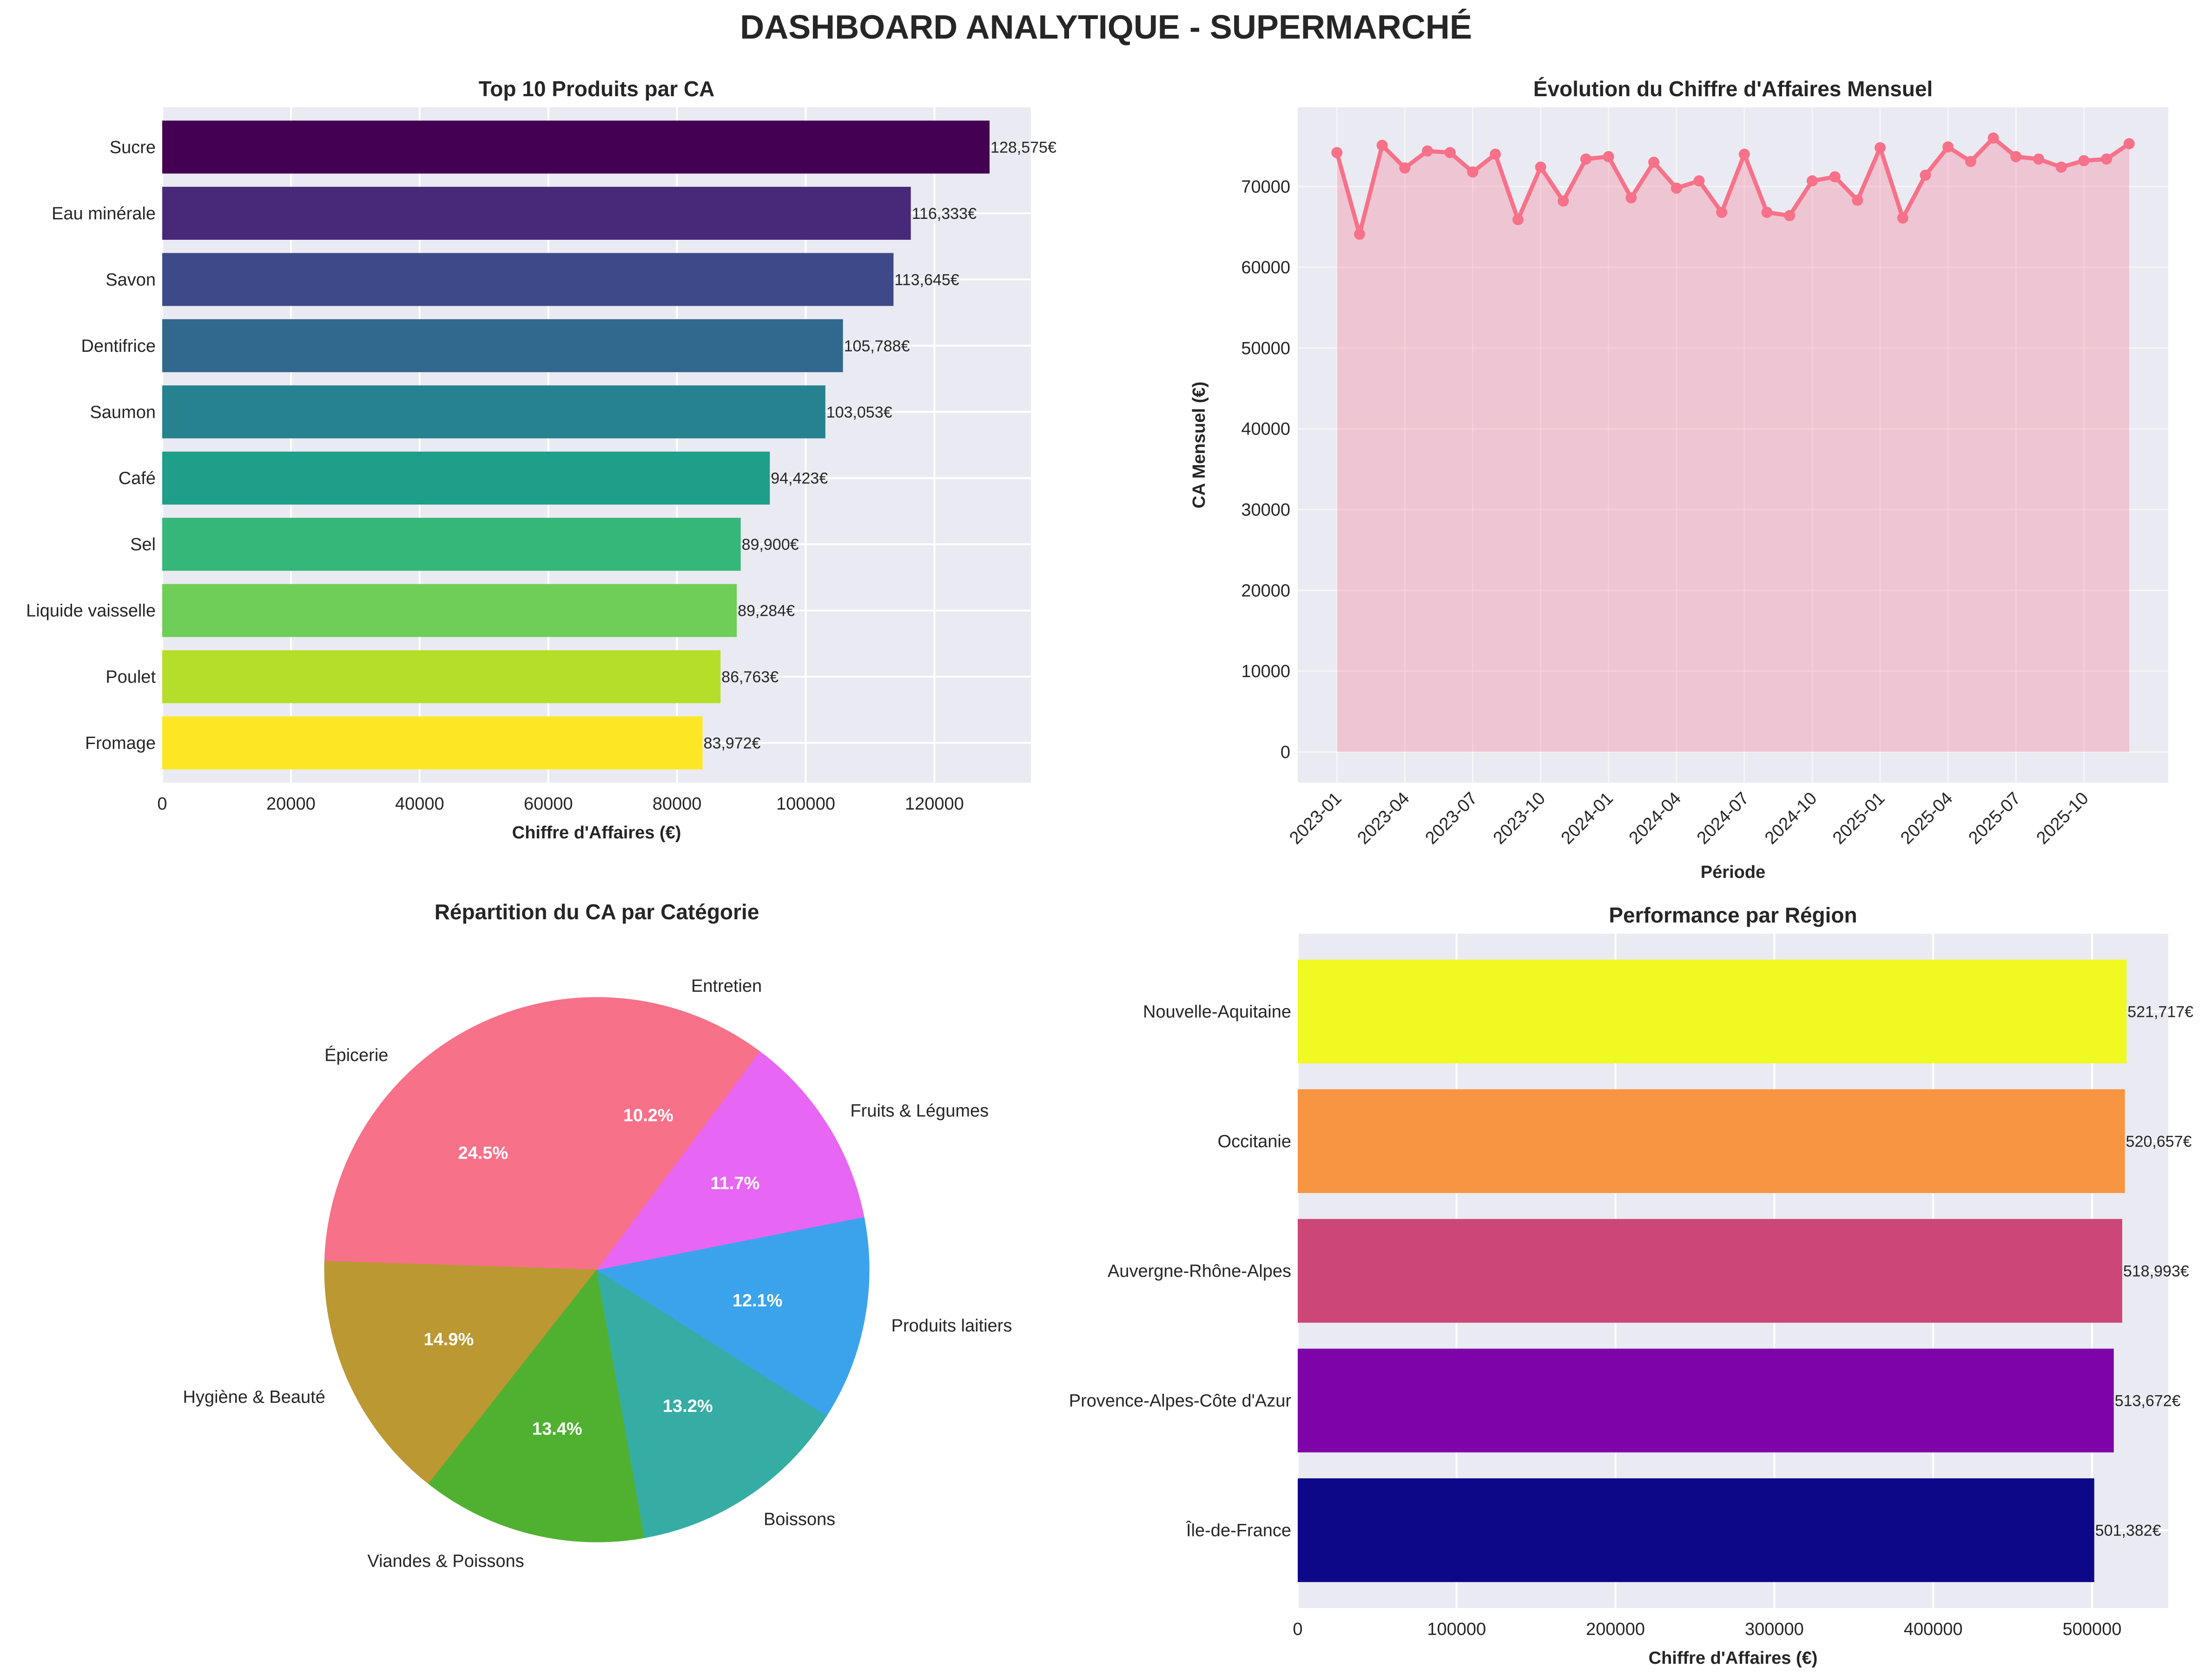 This screenshot has height=1674, width=2212. I want to click on chart-title: Évolution du Chiffre d'Affaires Mensuel, so click(1733, 89).